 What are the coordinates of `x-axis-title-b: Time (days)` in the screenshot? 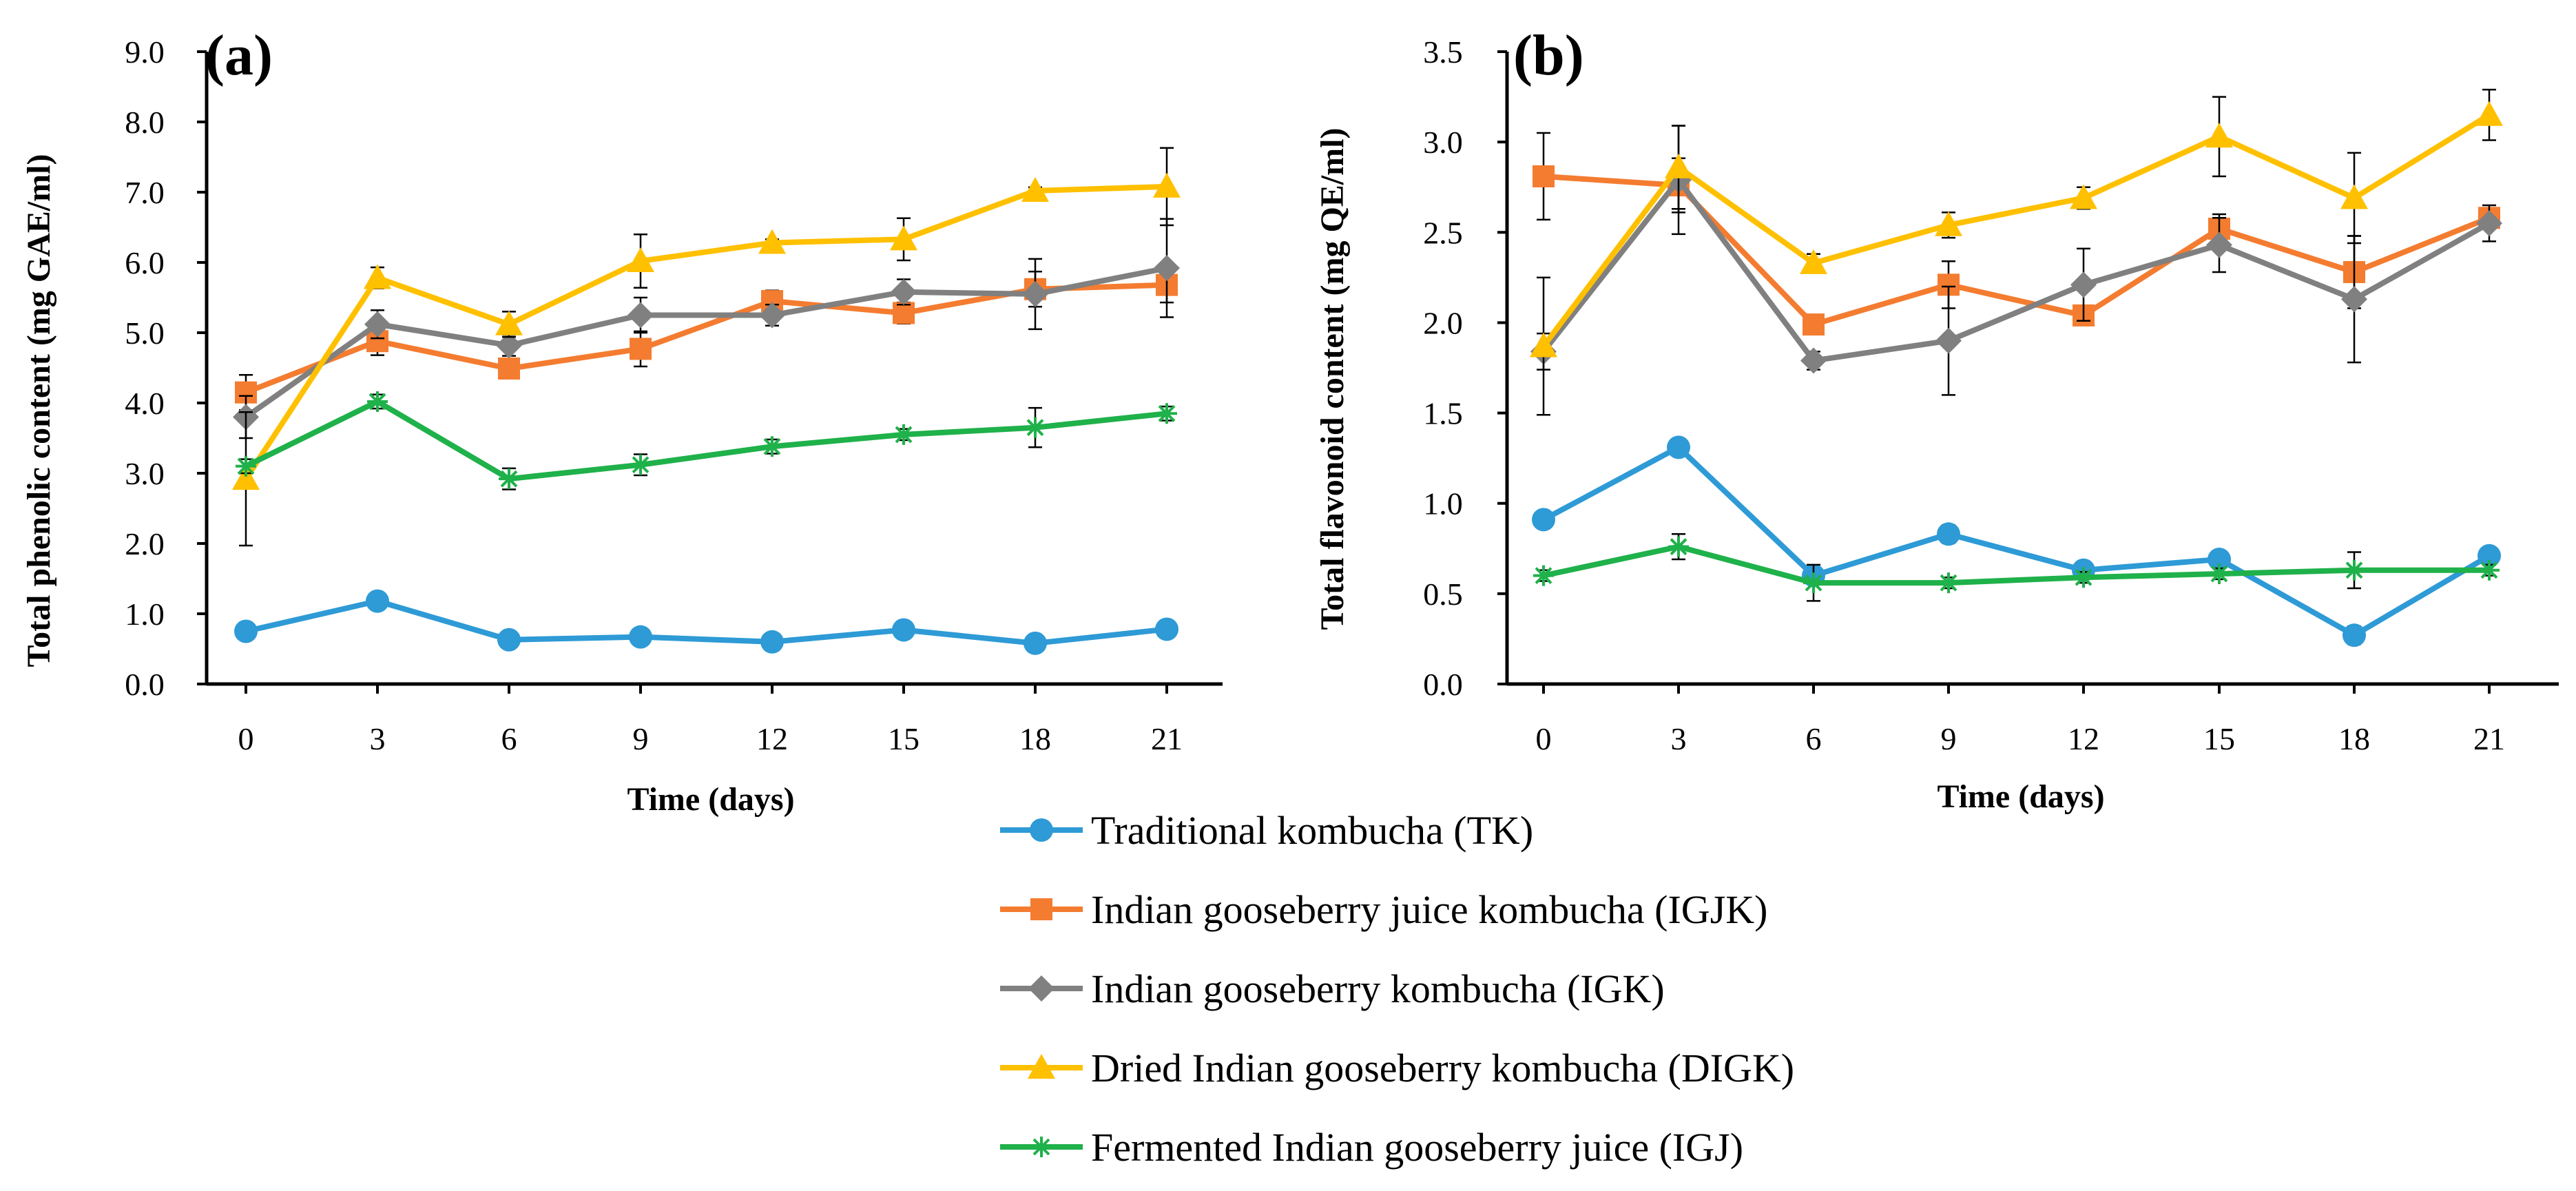 It's located at (2020, 796).